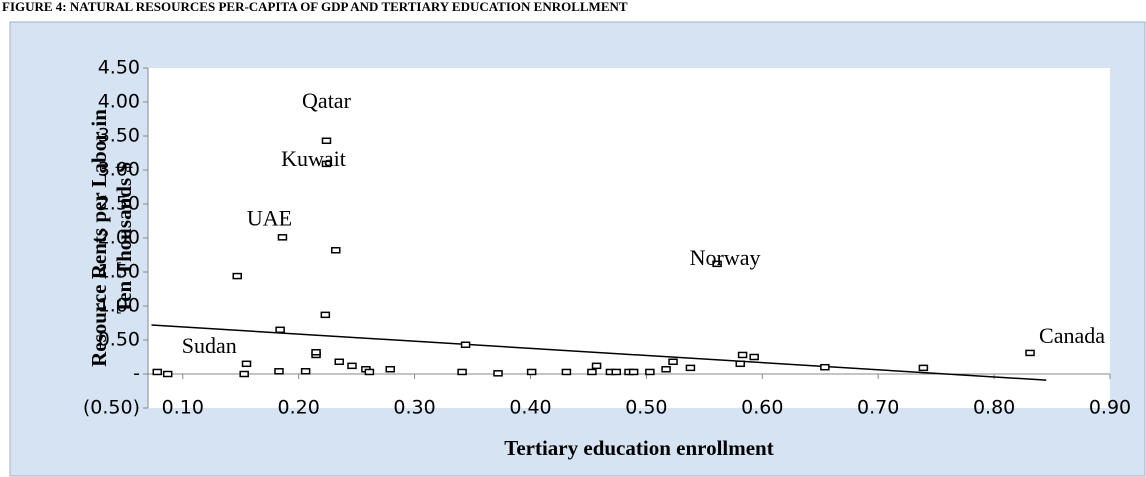  What do you see at coordinates (119, 170) in the screenshot?
I see `y-tick-label: 3.00` at bounding box center [119, 170].